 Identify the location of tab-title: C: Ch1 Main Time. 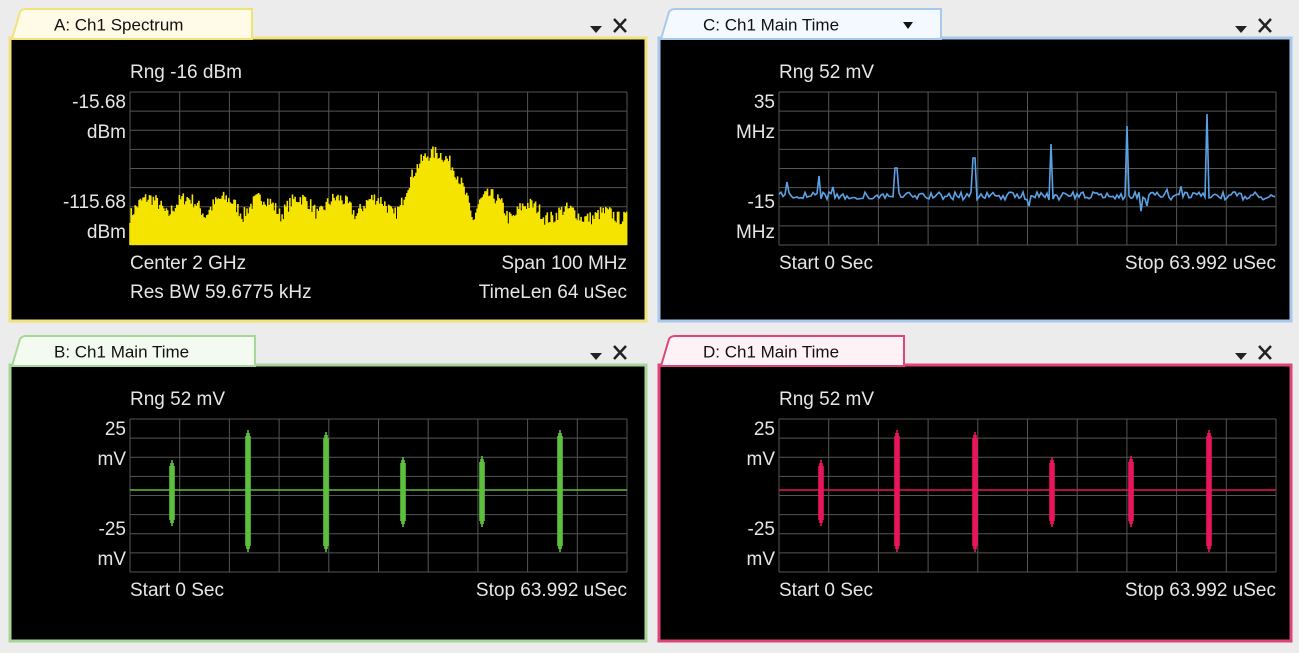
(771, 24).